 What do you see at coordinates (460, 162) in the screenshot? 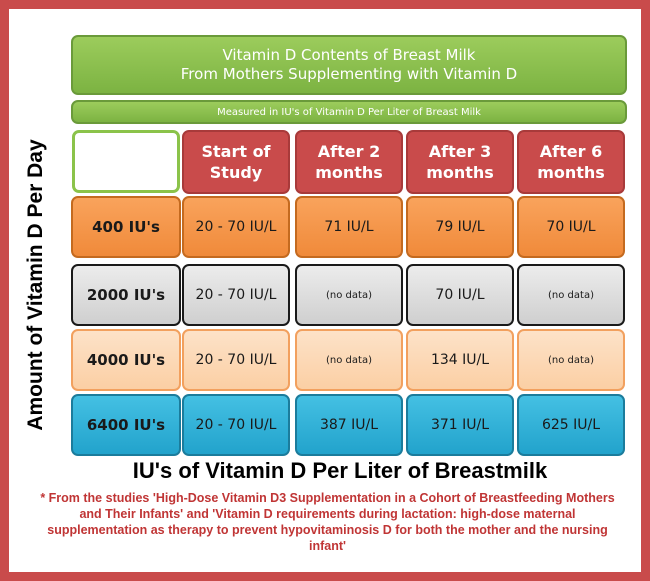
I see `column-header: After 3 months` at bounding box center [460, 162].